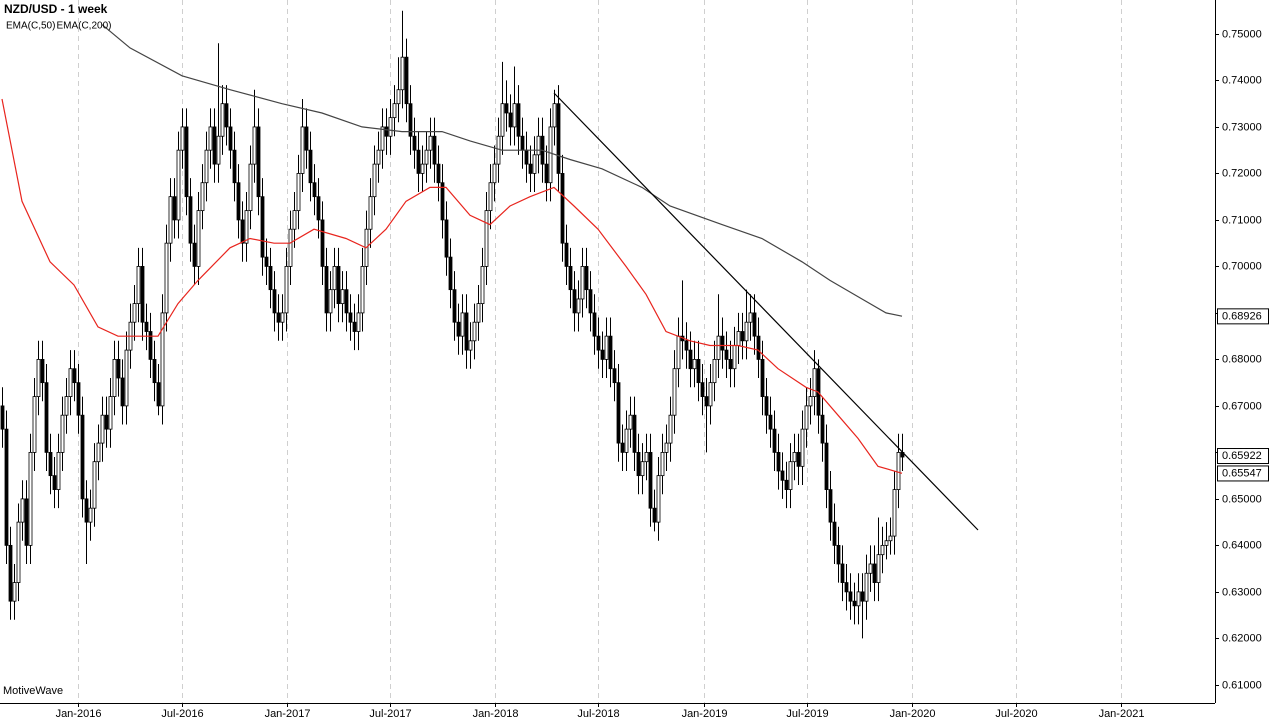  Describe the element at coordinates (1242, 545) in the screenshot. I see `y-tick-label: 0.64000` at that location.